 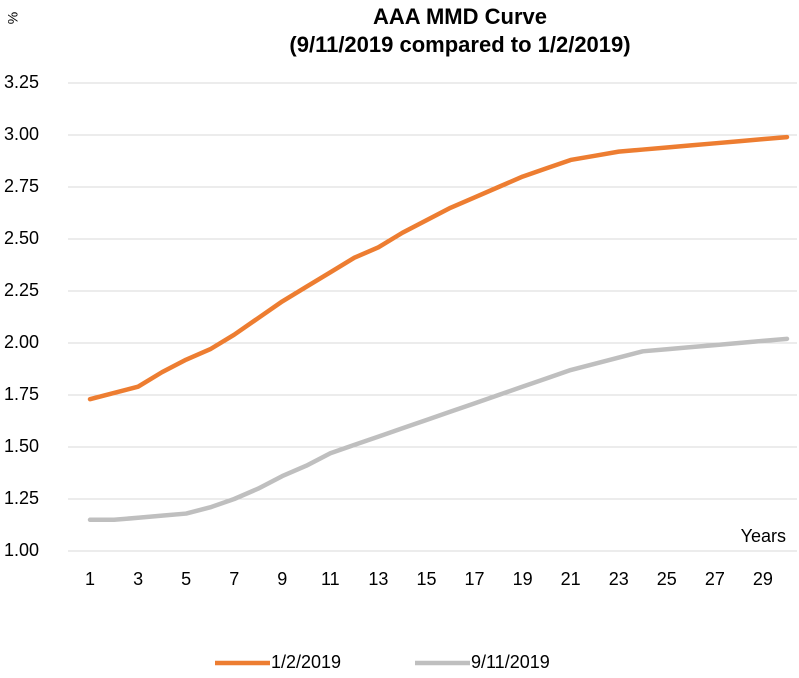 What do you see at coordinates (475, 579) in the screenshot?
I see `x-tick-label: 17` at bounding box center [475, 579].